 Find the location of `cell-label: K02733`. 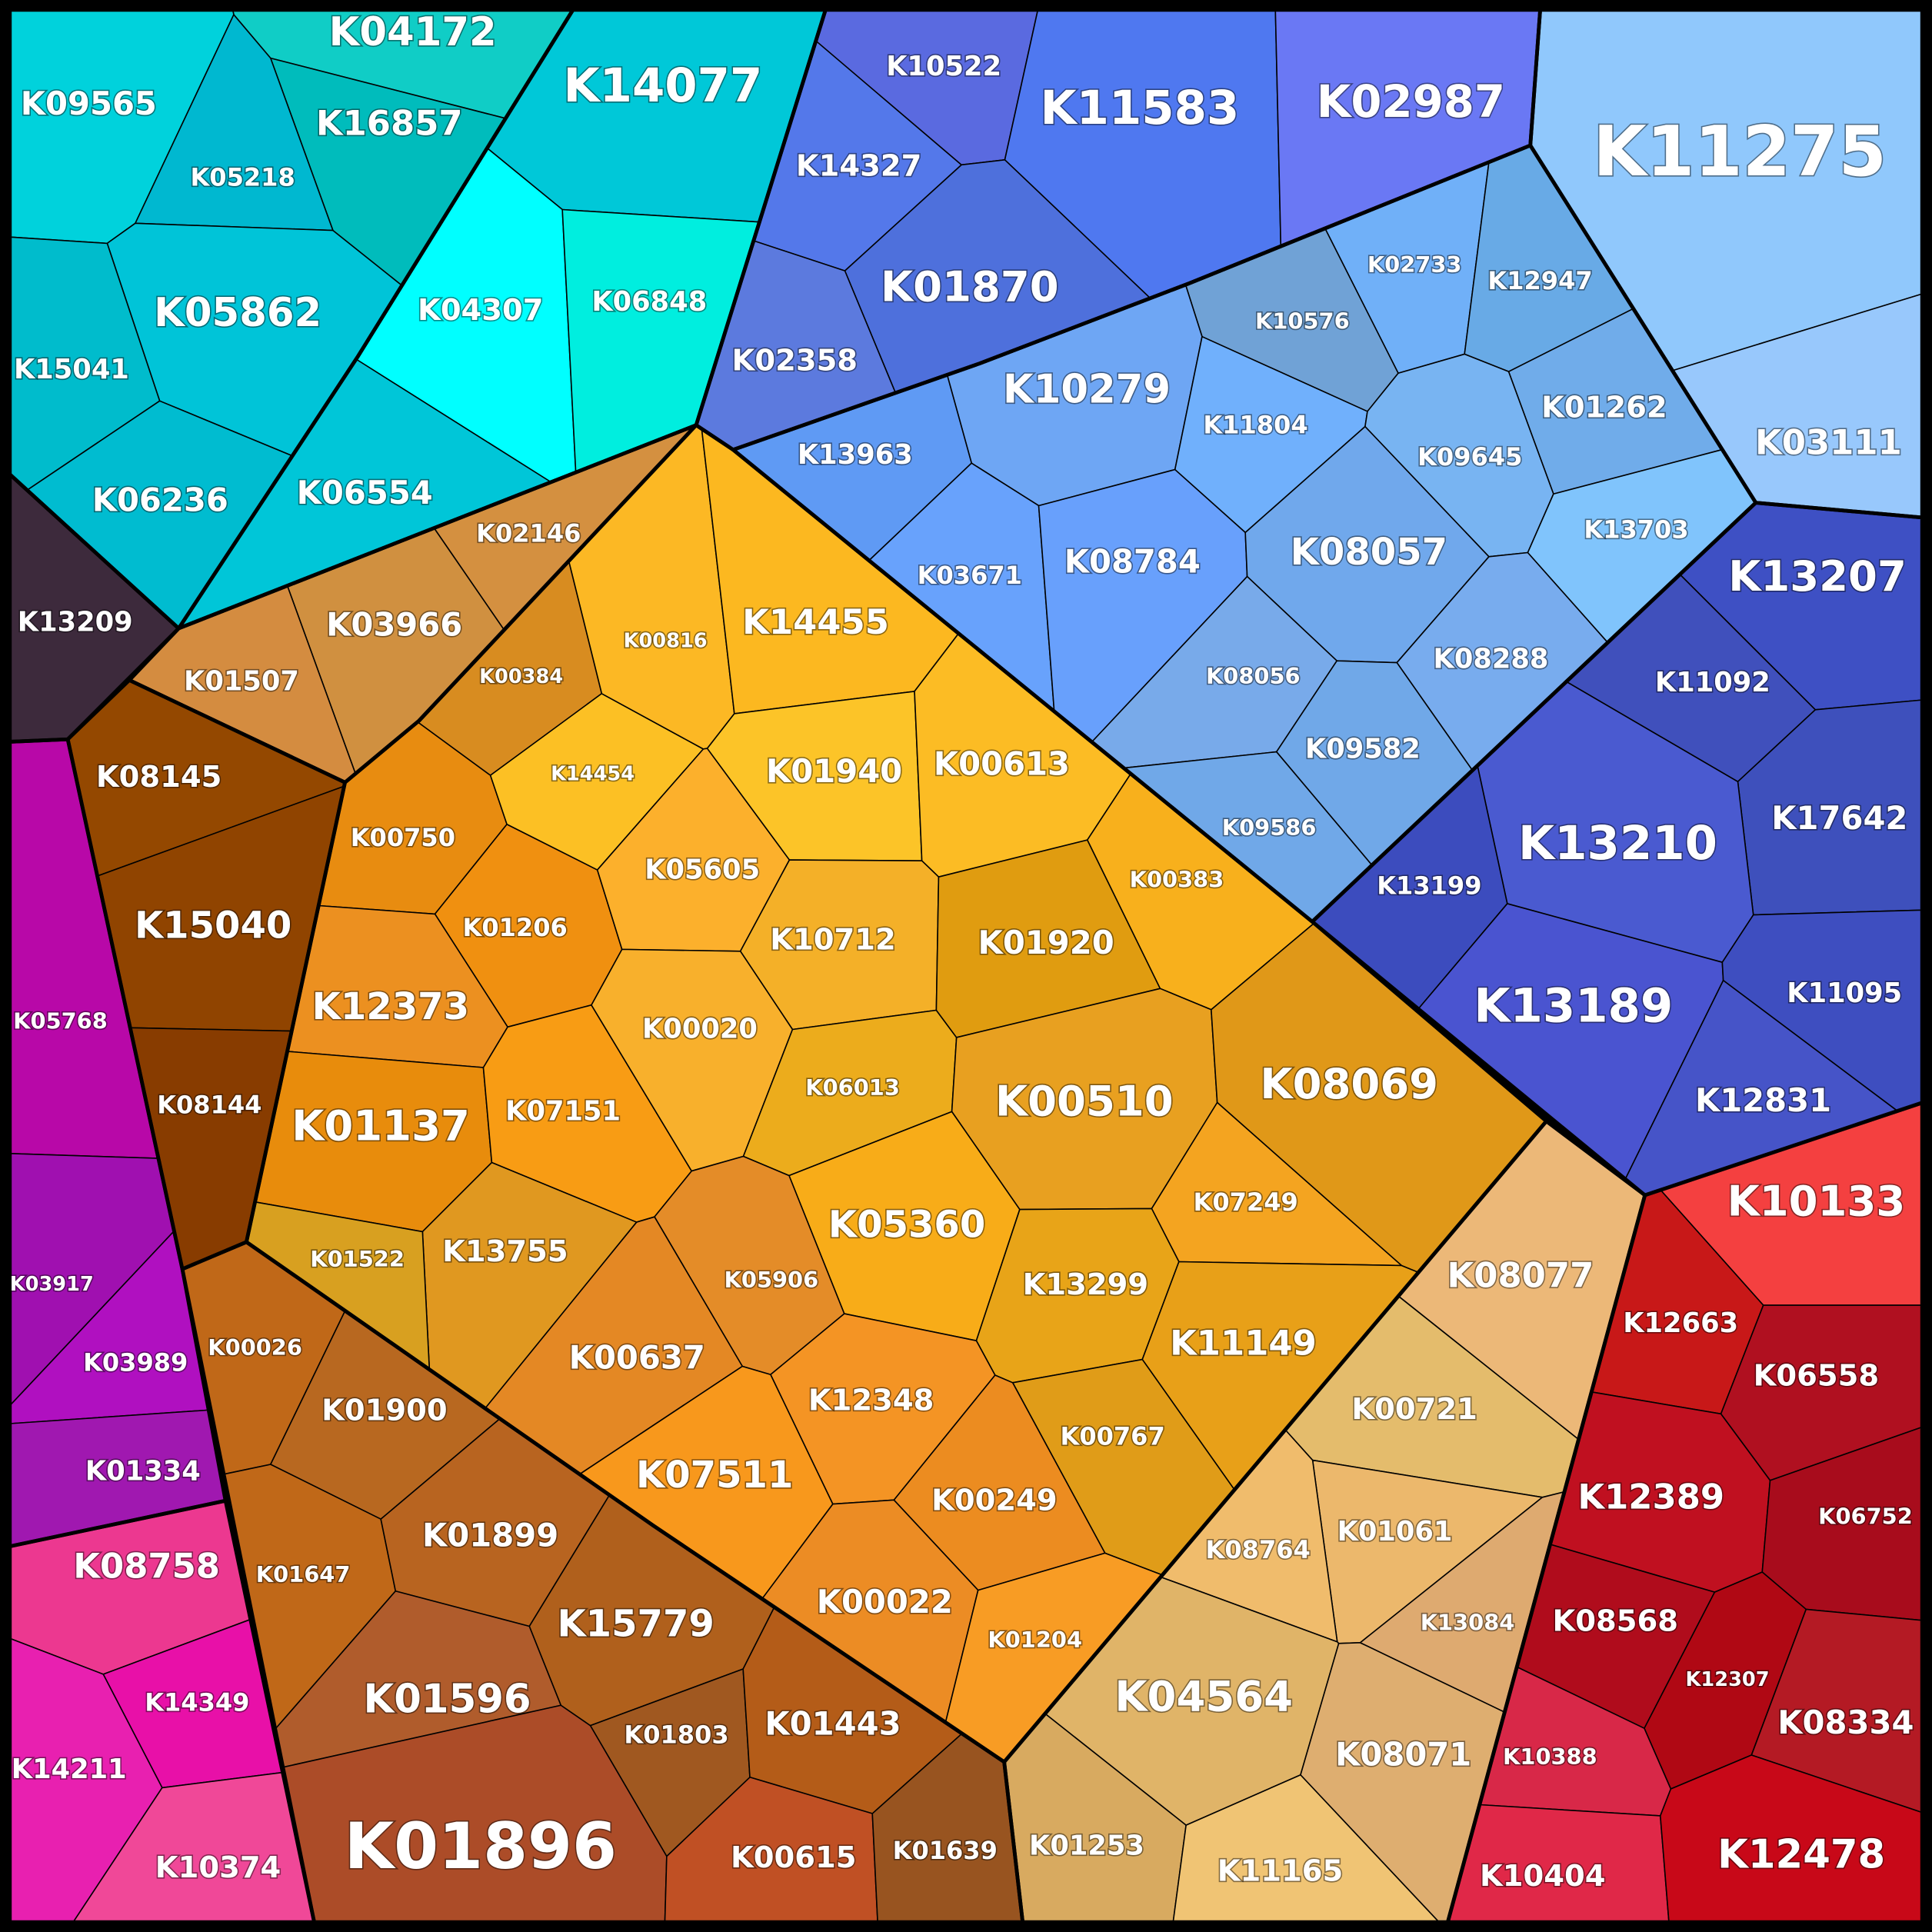

cell-label: K02733 is located at coordinates (1414, 264).